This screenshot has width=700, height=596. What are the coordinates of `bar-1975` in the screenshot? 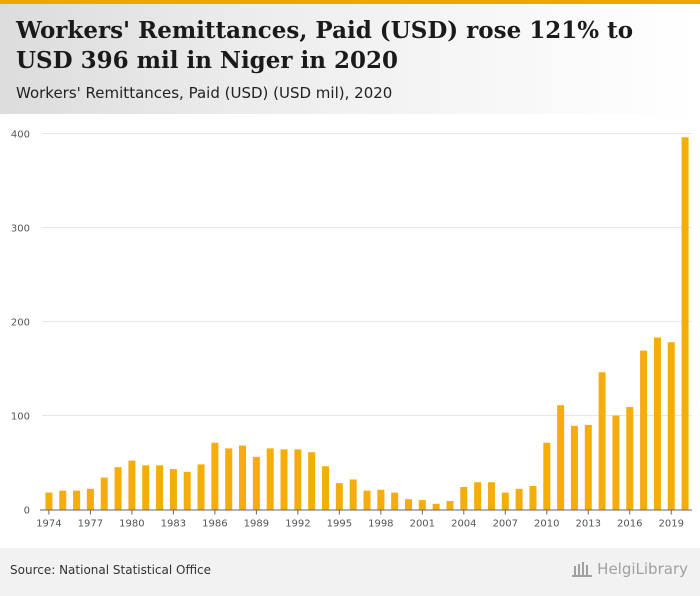 It's located at (63, 500).